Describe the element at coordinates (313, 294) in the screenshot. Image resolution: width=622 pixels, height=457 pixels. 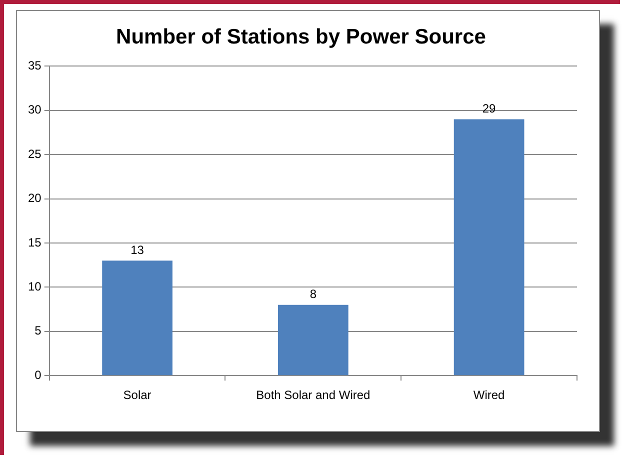
I see `data-label: 8` at that location.